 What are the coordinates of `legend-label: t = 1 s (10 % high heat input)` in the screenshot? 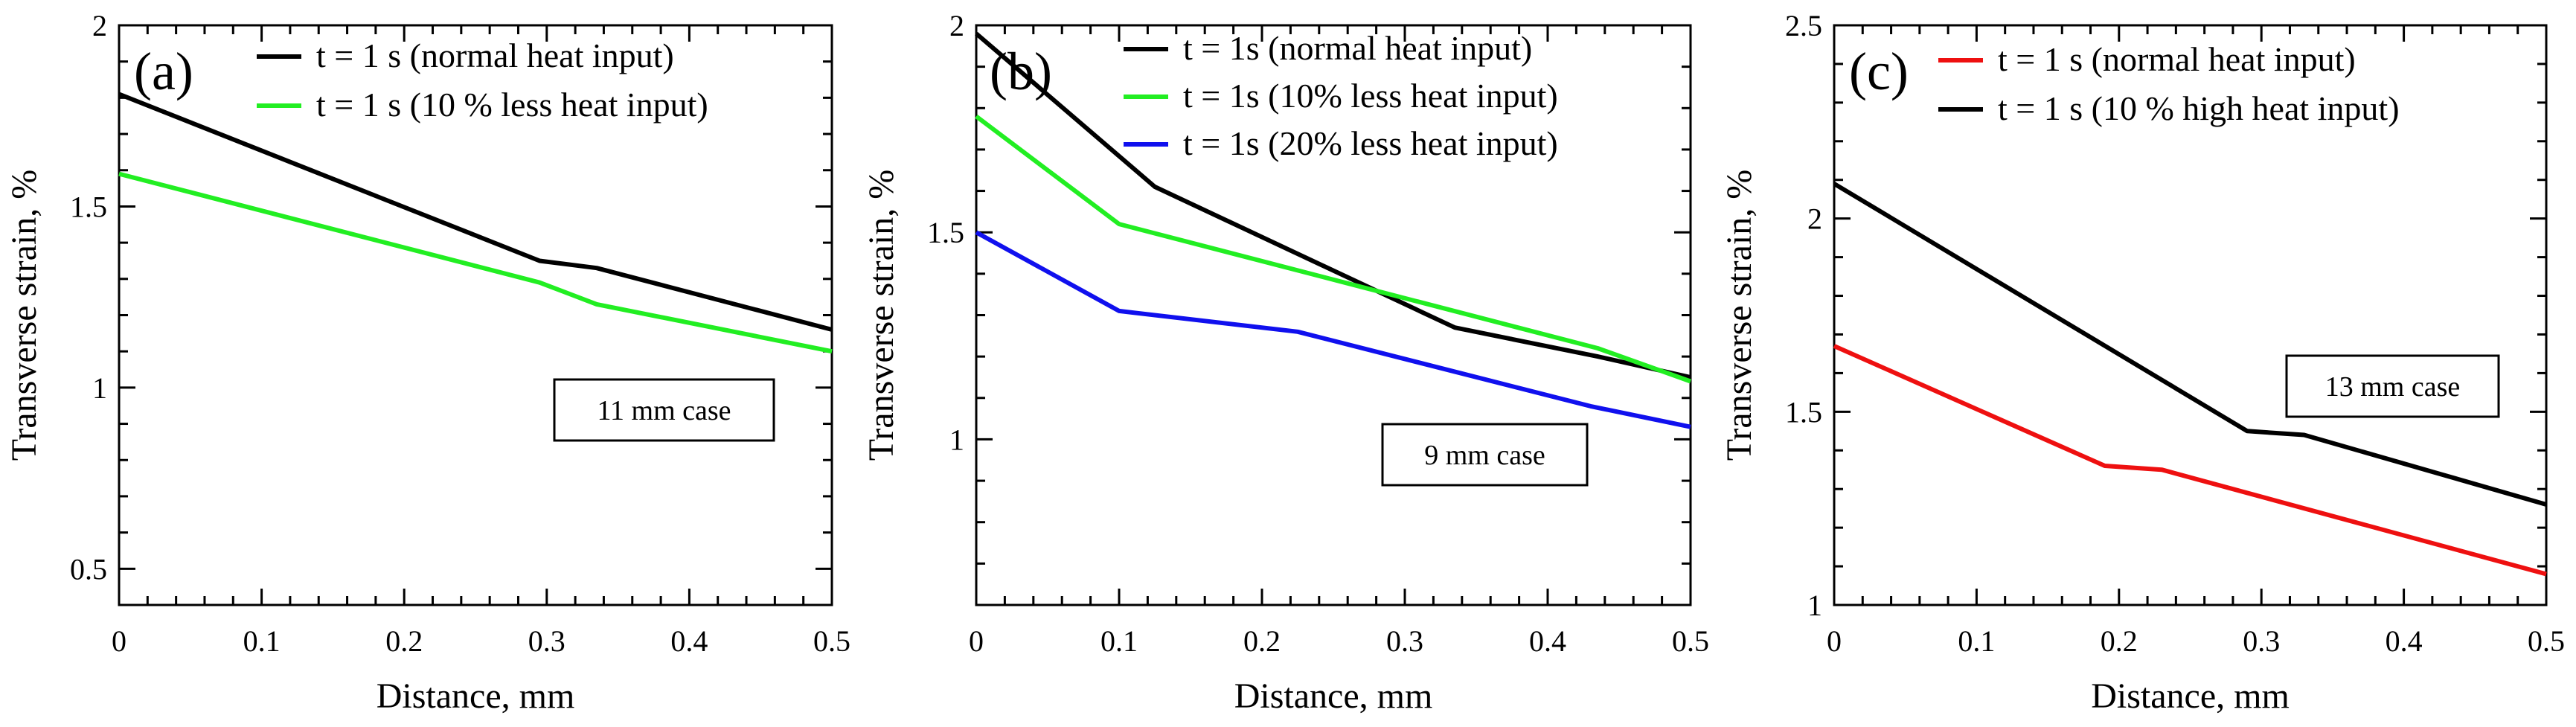 It's located at (2199, 108).